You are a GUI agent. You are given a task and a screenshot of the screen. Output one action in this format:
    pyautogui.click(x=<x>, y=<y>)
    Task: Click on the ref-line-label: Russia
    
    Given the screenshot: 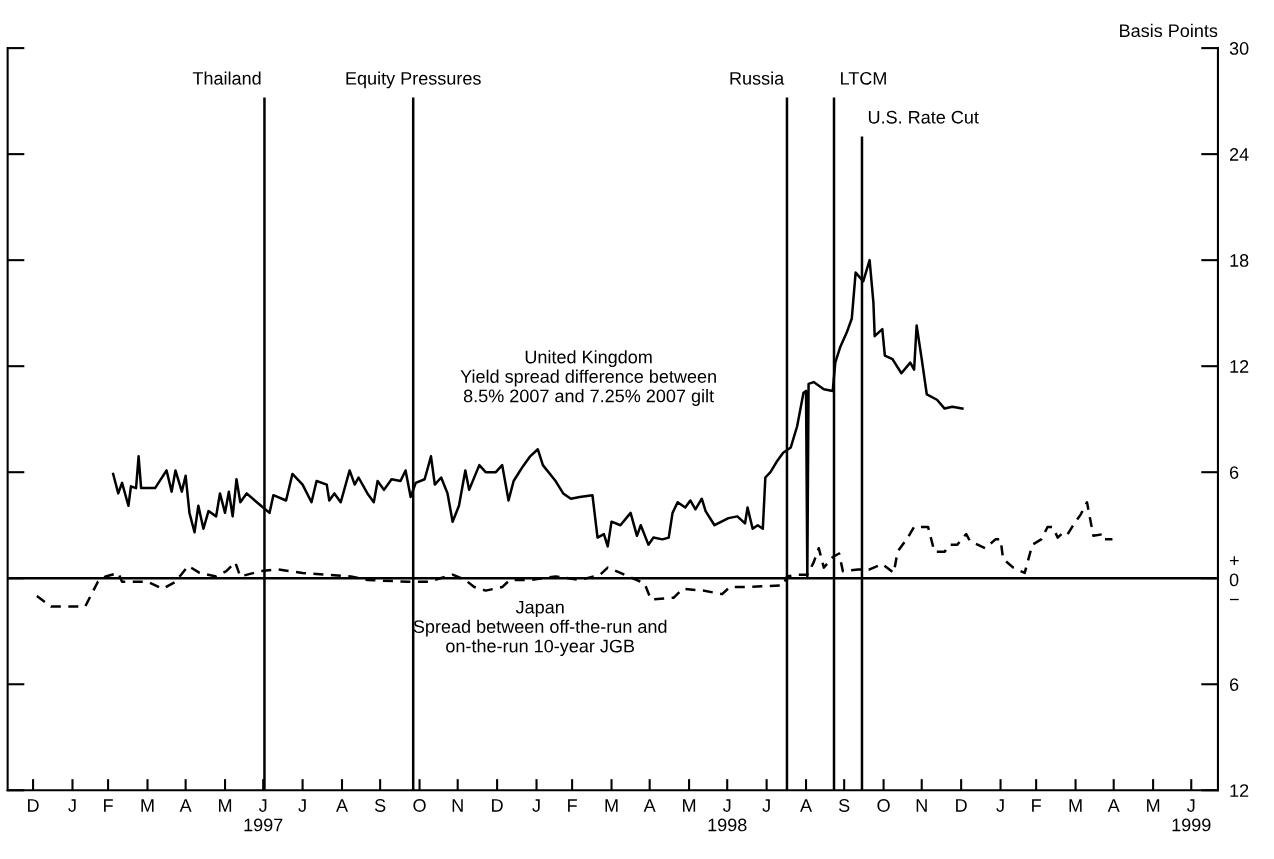 What is the action you would take?
    pyautogui.click(x=757, y=78)
    